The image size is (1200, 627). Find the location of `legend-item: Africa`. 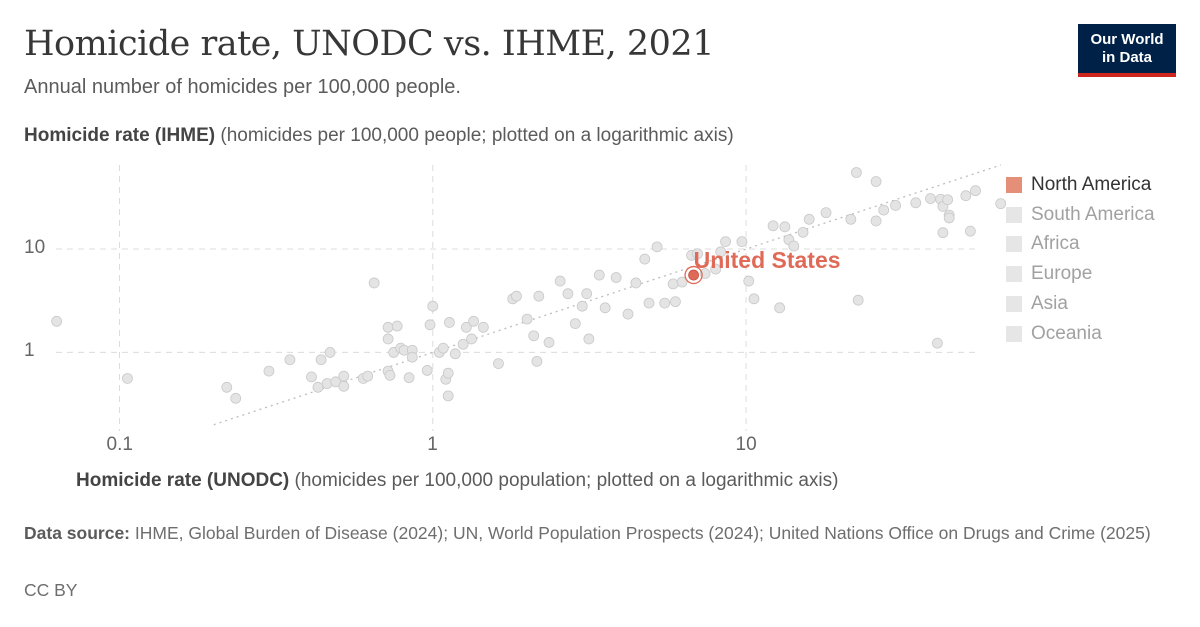

legend-item: Africa is located at coordinates (1080, 245).